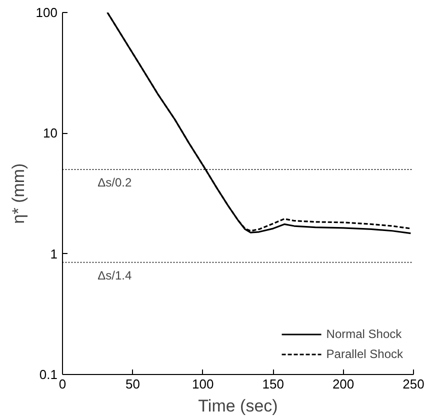 This screenshot has height=418, width=425. I want to click on x-axis-title: Time (sec), so click(238, 406).